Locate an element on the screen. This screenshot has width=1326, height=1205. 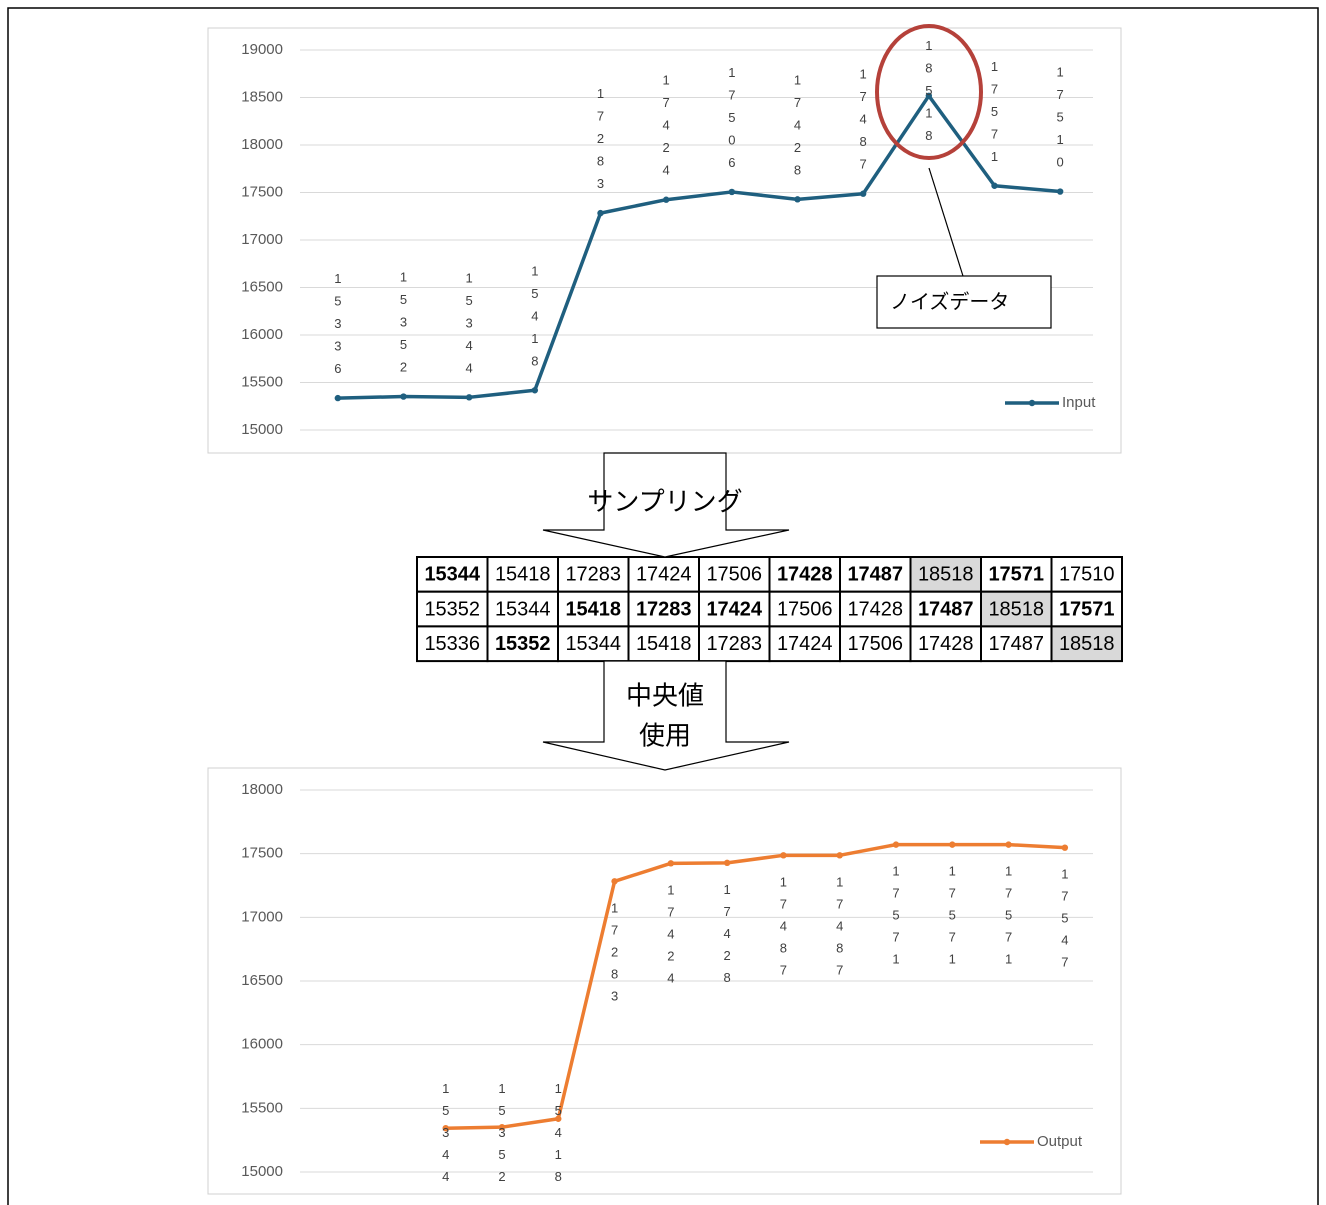
arrow-label: 中央値 is located at coordinates (665, 697).